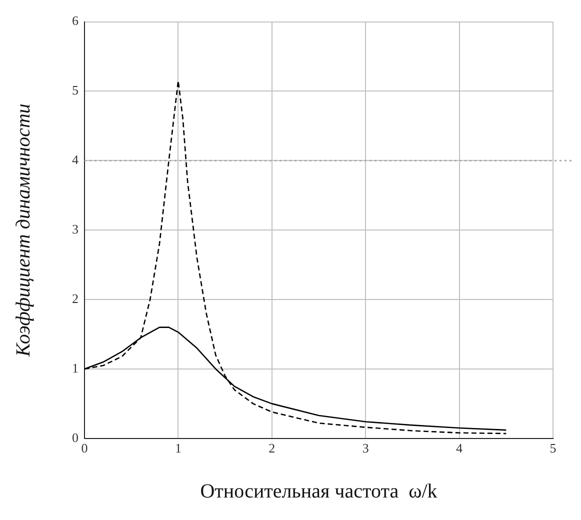 This screenshot has width=581, height=520. Describe the element at coordinates (23, 231) in the screenshot. I see `y-axis-title: Коэффициент динамичности` at that location.